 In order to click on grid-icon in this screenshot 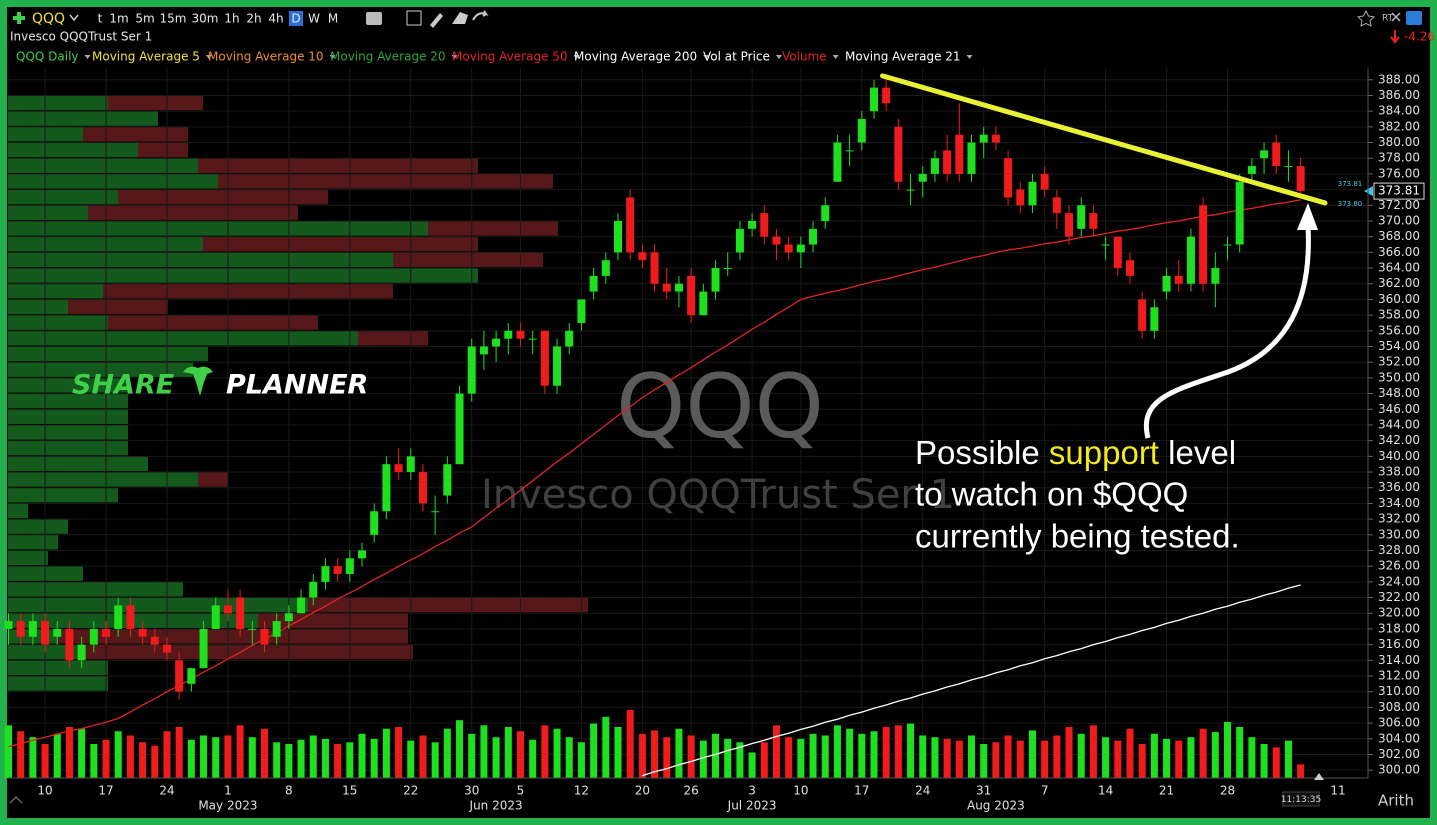, I will do `click(414, 18)`.